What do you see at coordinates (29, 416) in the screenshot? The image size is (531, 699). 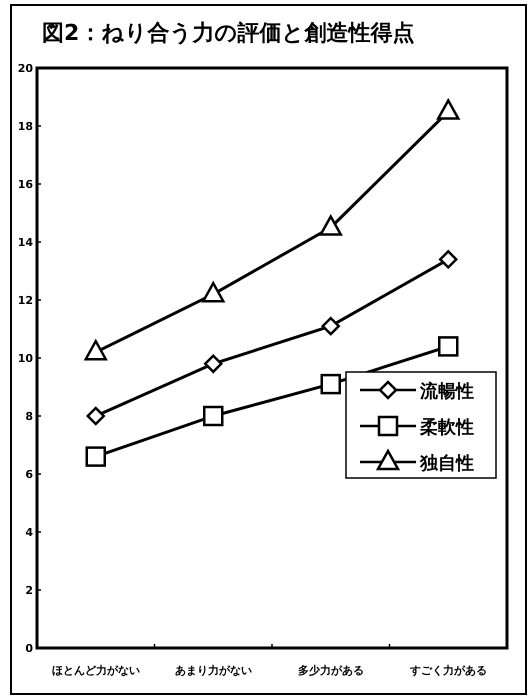 I see `y-tick-label: 8` at bounding box center [29, 416].